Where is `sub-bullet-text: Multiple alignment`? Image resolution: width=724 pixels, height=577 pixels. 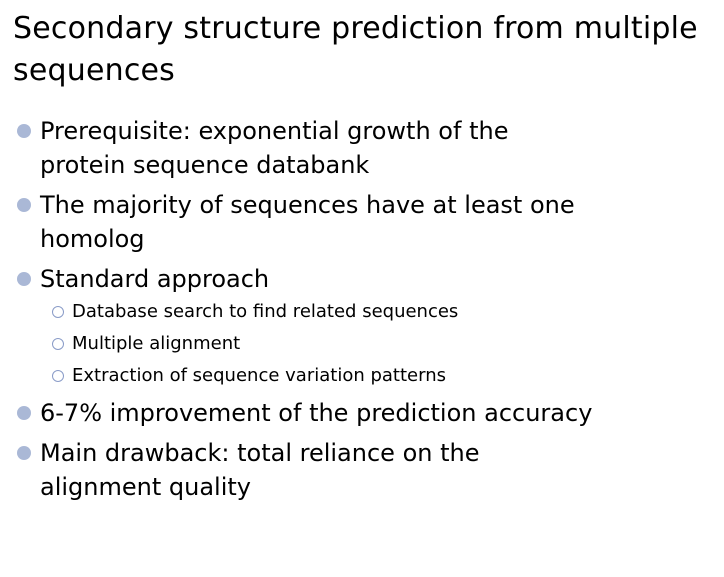
sub-bullet-text: Multiple alignment is located at coordinates (156, 343).